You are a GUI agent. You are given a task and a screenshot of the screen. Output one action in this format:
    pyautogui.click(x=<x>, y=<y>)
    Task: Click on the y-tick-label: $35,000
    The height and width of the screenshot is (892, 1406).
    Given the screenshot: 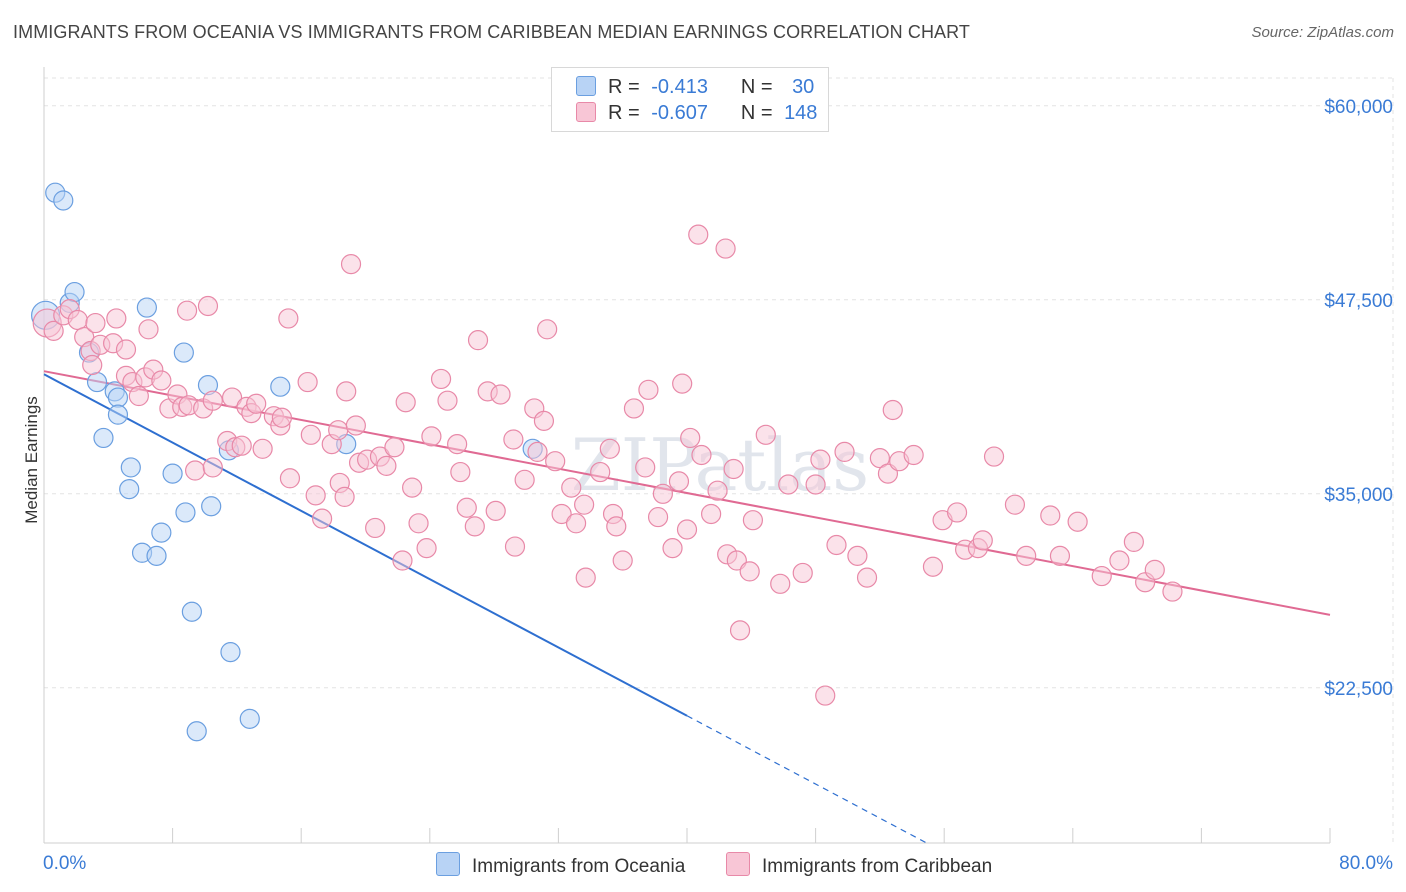 What is the action you would take?
    pyautogui.click(x=1358, y=495)
    